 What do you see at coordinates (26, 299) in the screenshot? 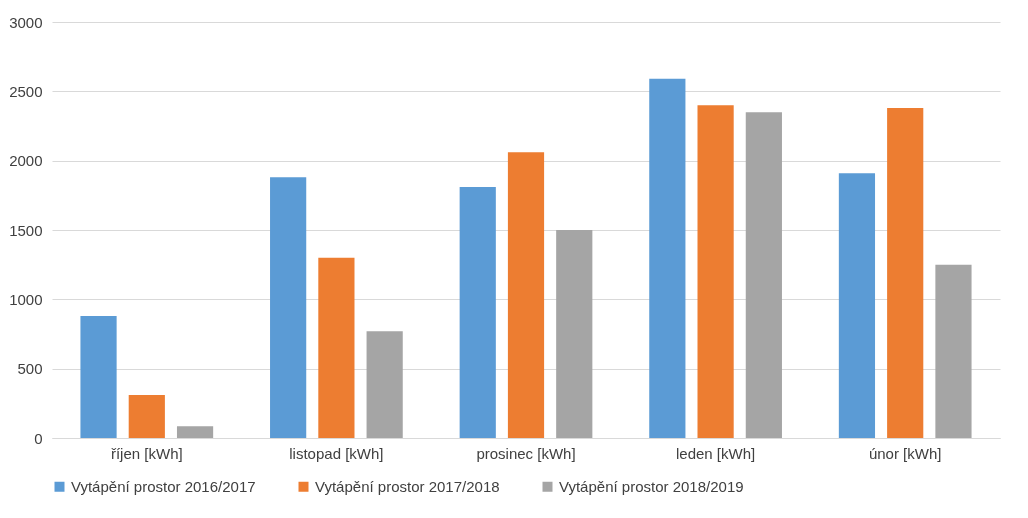
I see `y-tick-label: 1000` at bounding box center [26, 299].